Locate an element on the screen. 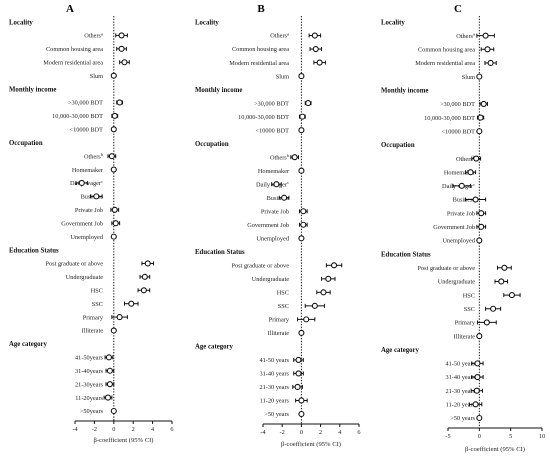 This screenshot has width=550, height=463. row-label: Homemaker is located at coordinates (274, 171).